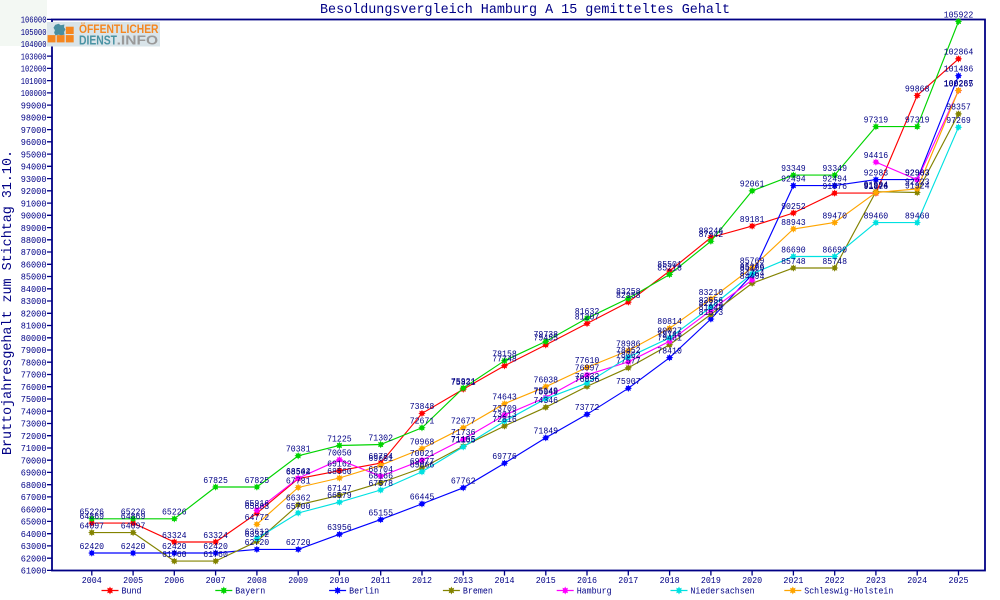 The width and height of the screenshot is (1000, 600). What do you see at coordinates (463, 580) in the screenshot?
I see `svg-text: 2013` at bounding box center [463, 580].